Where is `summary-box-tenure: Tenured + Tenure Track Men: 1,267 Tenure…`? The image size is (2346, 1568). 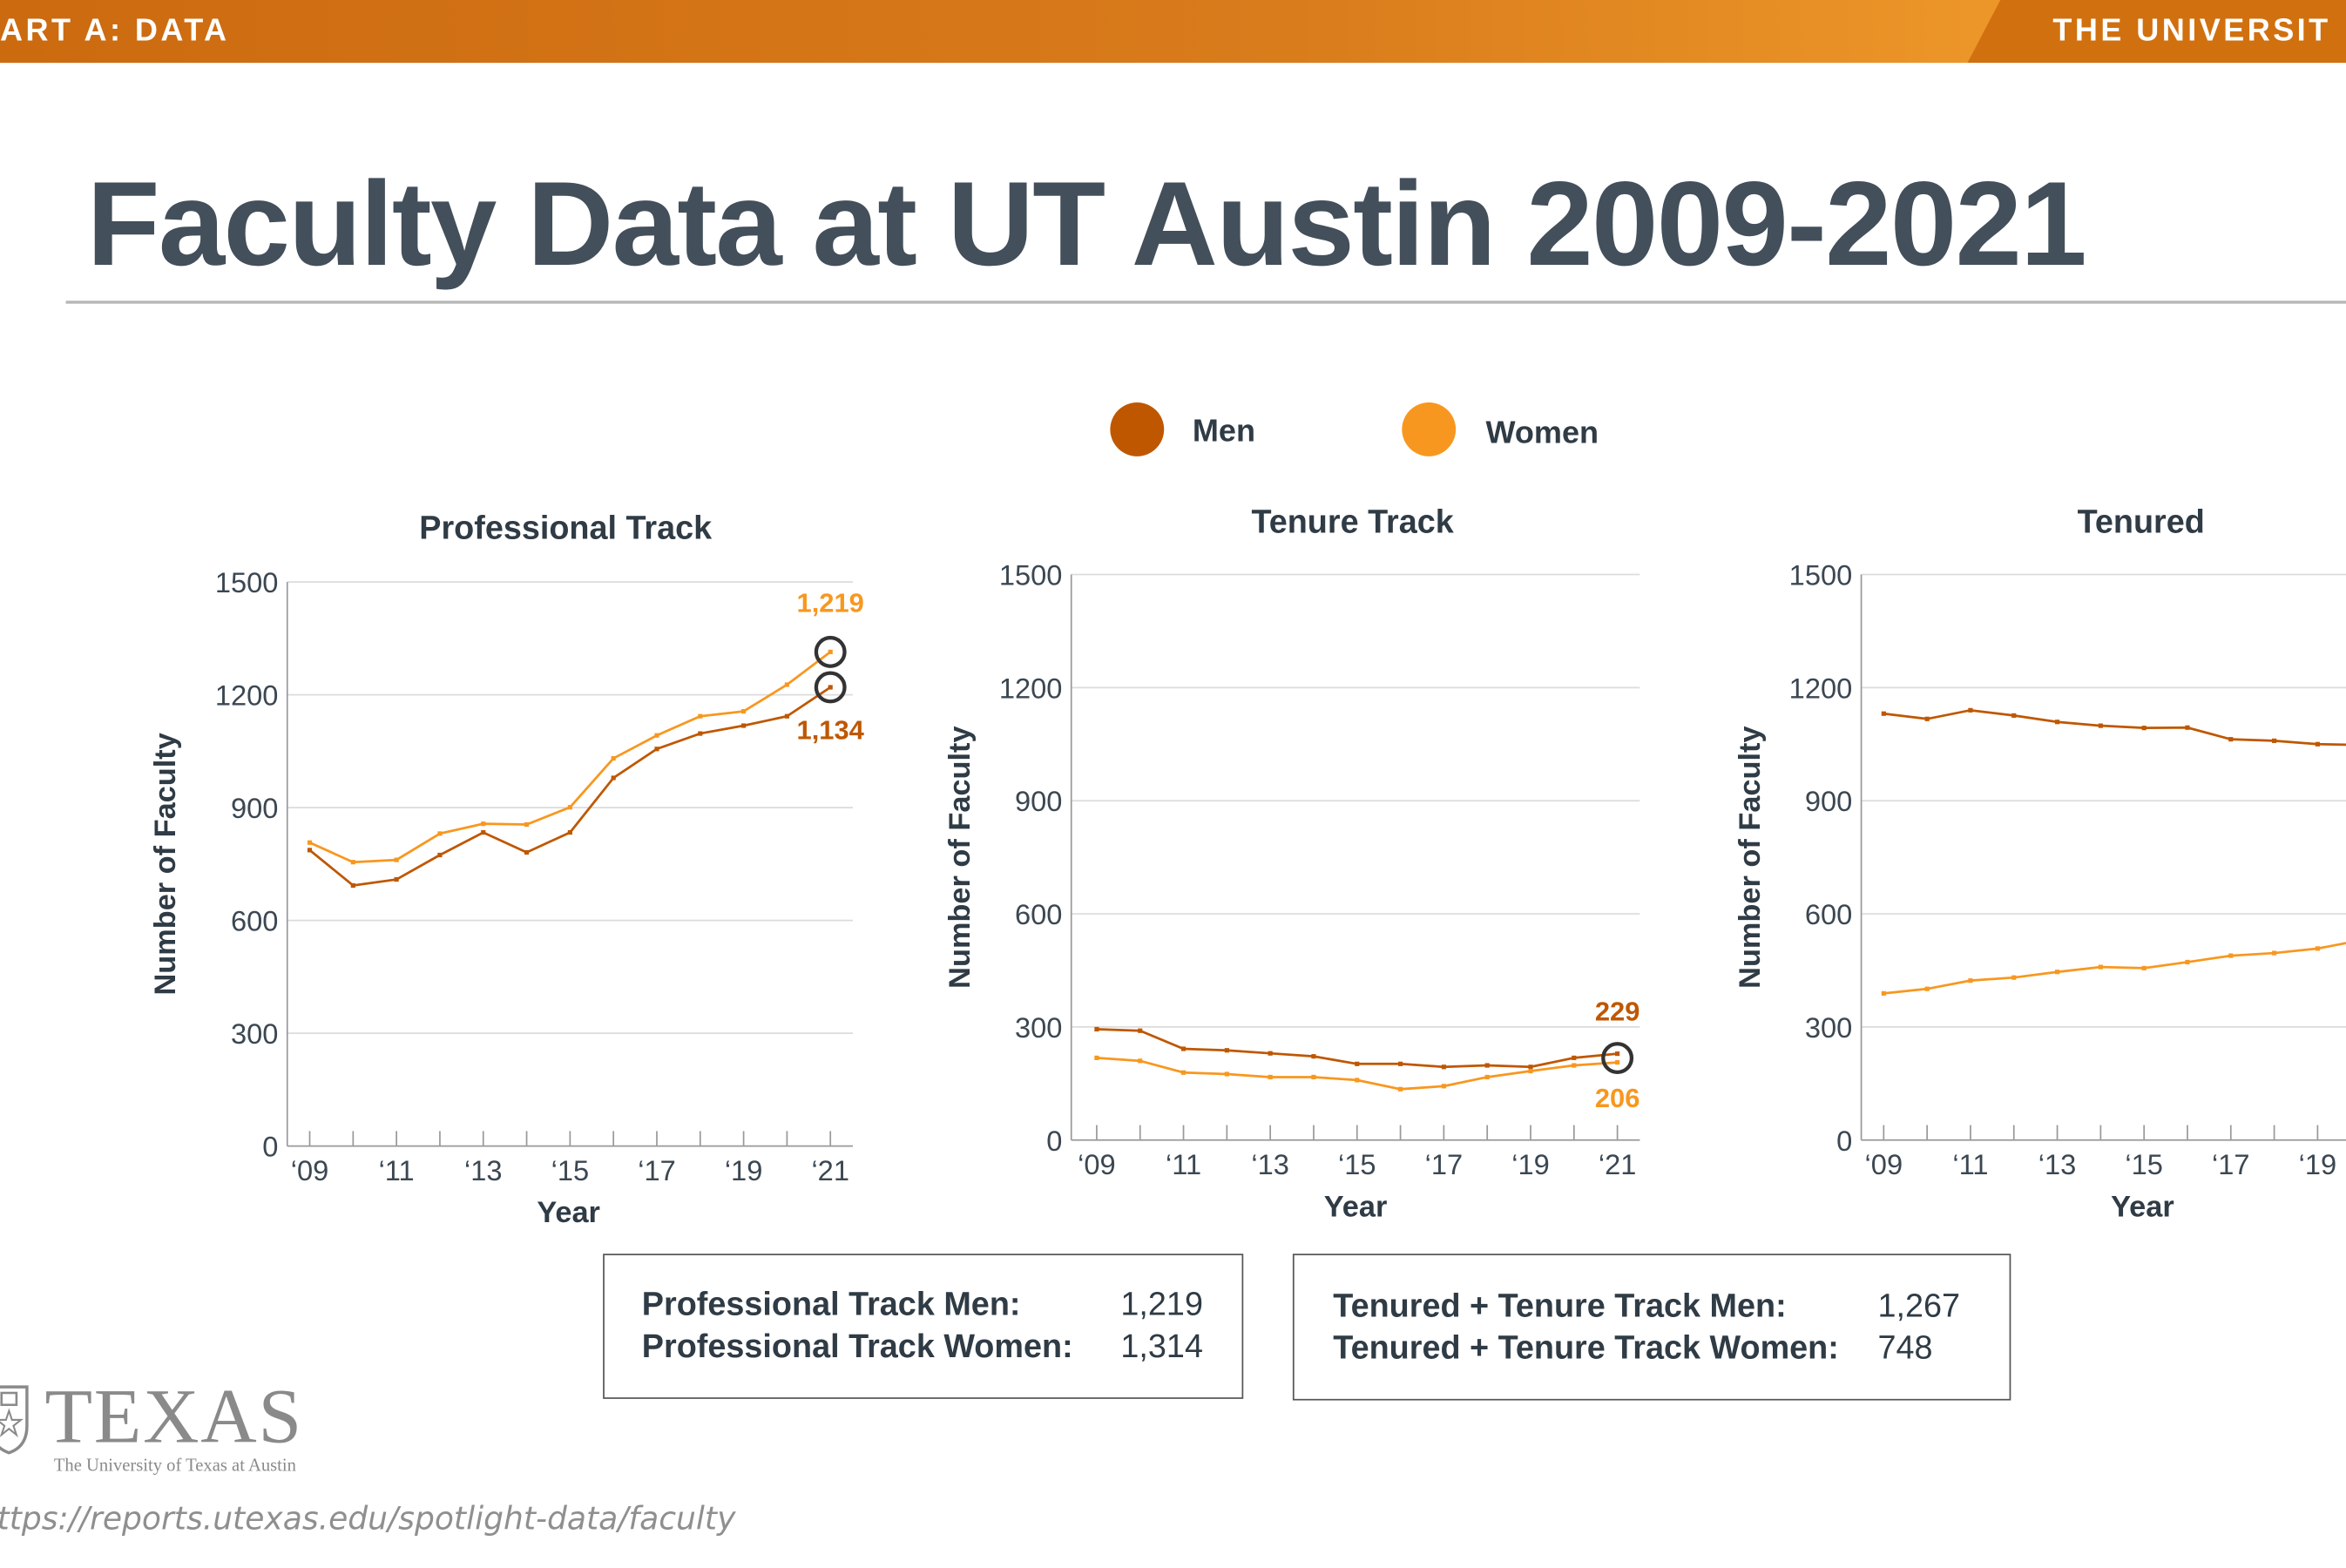 summary-box-tenure: Tenured + Tenure Track Men: 1,267 Tenure… is located at coordinates (1651, 1327).